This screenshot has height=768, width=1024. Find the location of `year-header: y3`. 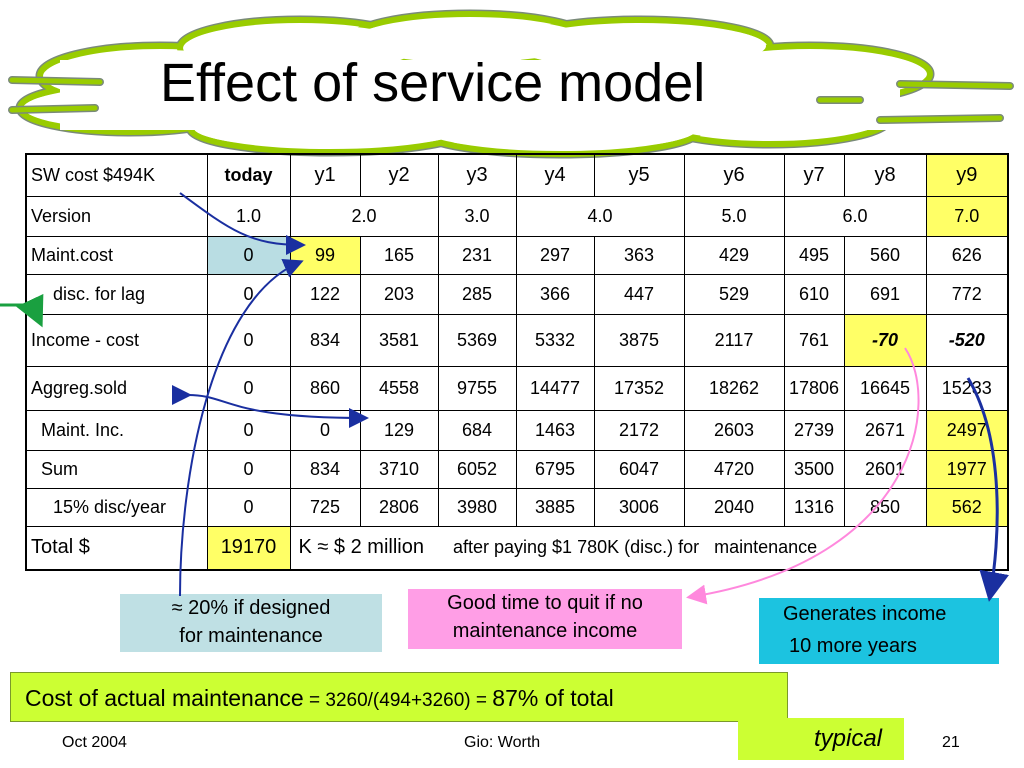

year-header: y3 is located at coordinates (477, 175).